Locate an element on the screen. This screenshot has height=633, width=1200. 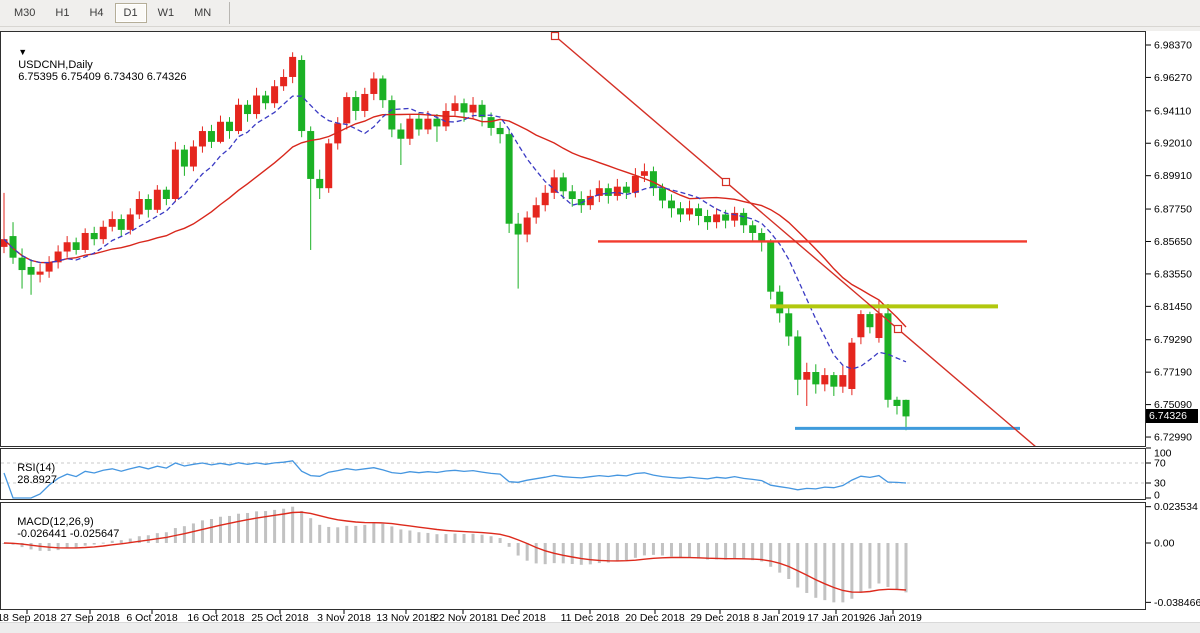
time-tick-label: 6 Oct 2018 is located at coordinates (152, 618).